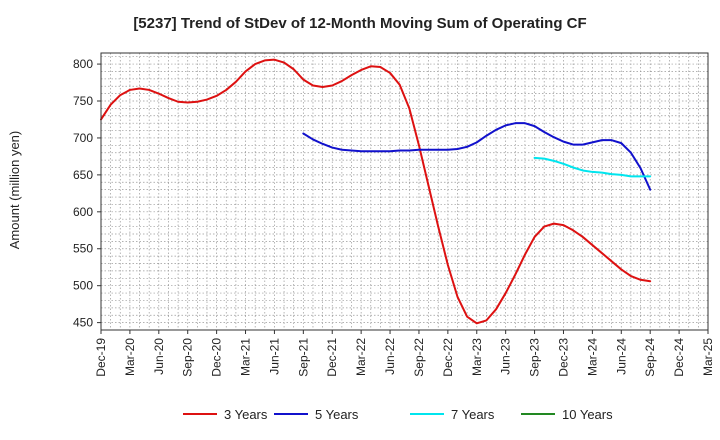 The image size is (720, 440). Describe the element at coordinates (83, 323) in the screenshot. I see `y-tick-label: 450` at that location.